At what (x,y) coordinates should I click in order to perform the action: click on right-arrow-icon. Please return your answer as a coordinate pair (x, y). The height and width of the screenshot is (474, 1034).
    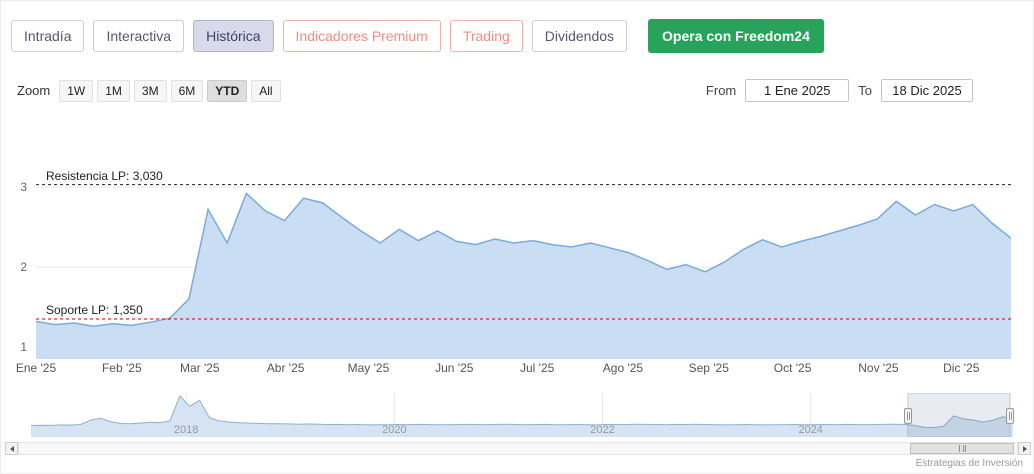
    Looking at the image, I should click on (1024, 448).